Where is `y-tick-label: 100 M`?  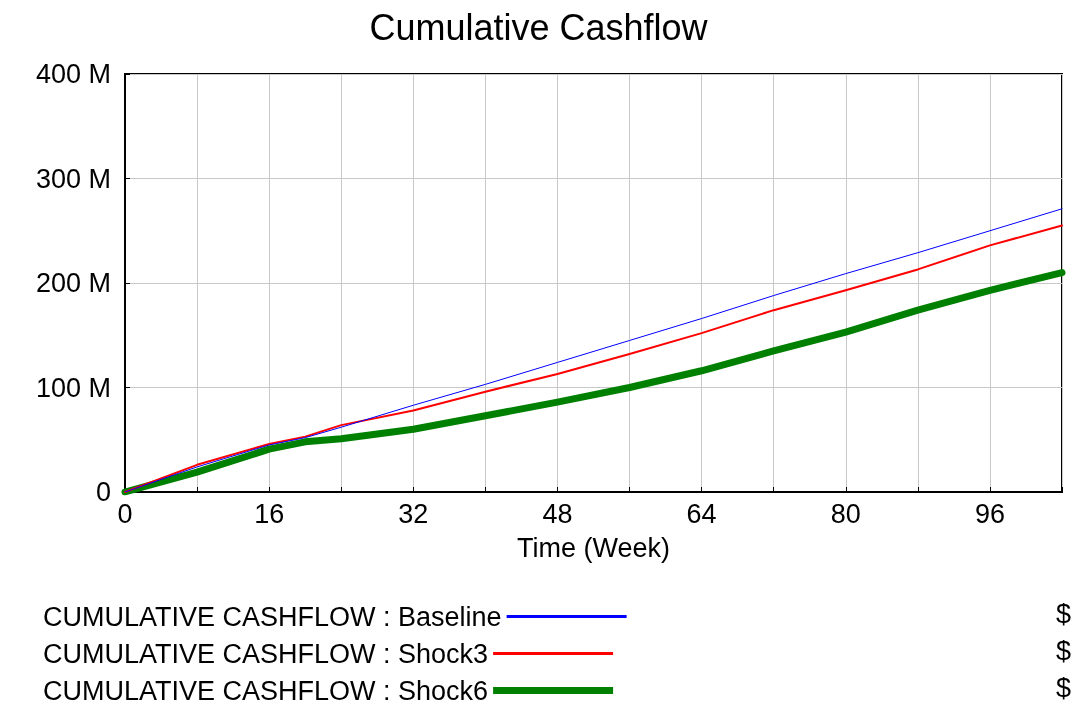 y-tick-label: 100 M is located at coordinates (73, 387).